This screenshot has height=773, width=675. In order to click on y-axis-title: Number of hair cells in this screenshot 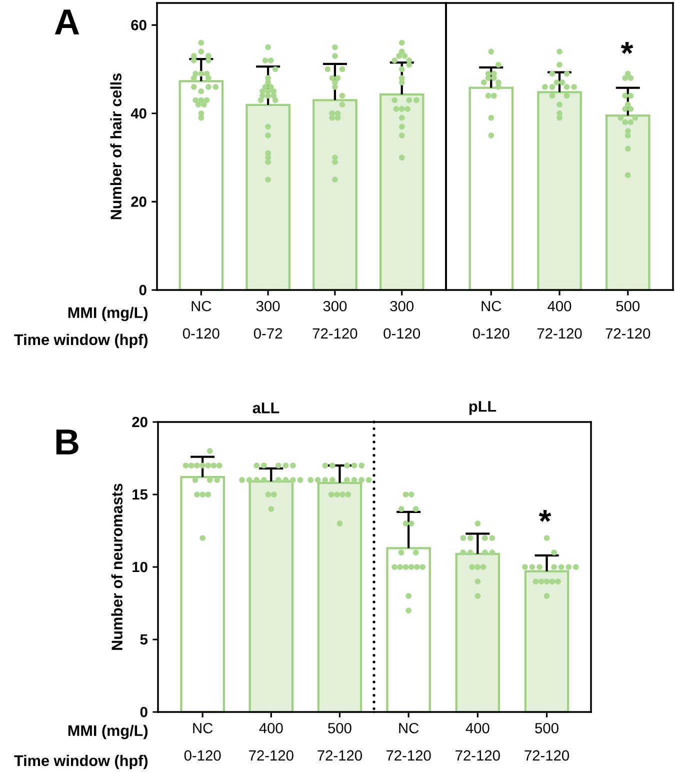, I will do `click(116, 146)`.